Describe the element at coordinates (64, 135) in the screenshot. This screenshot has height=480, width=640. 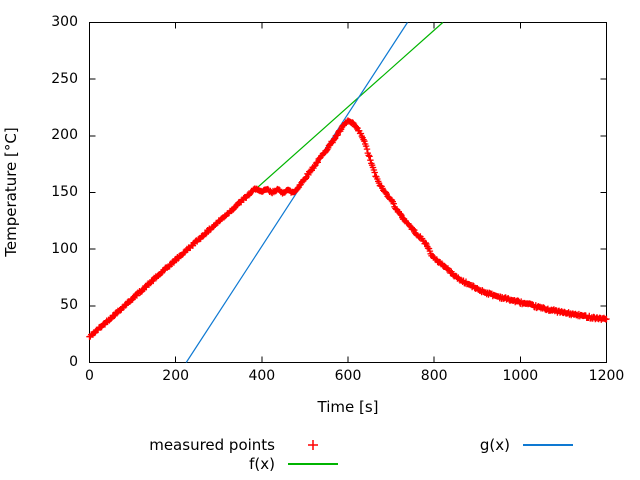
I see `y-tick-label: 200` at that location.